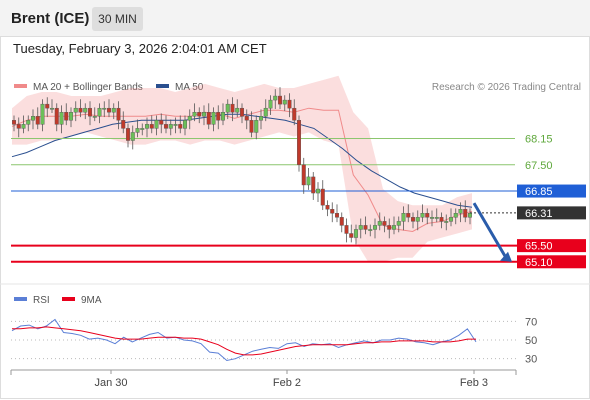 This screenshot has width=590, height=400. What do you see at coordinates (162, 86) in the screenshot?
I see `legend-ma50-swatch` at bounding box center [162, 86].